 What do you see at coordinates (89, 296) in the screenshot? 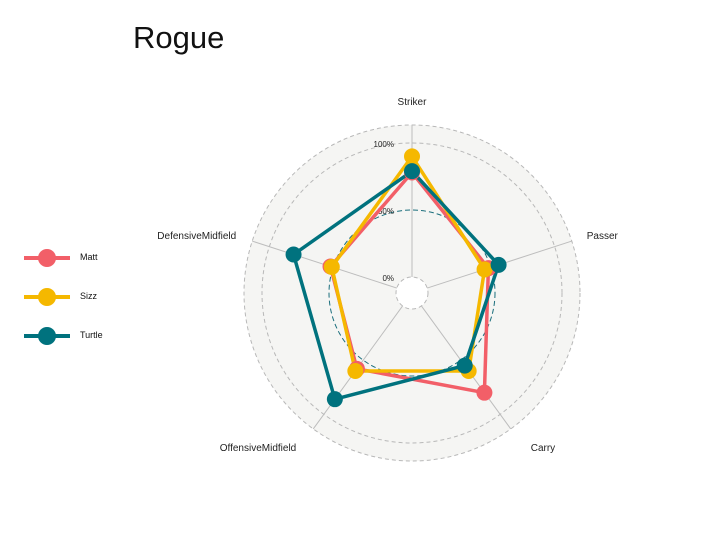
I see `legend-label-sizz: Sizz` at bounding box center [89, 296].